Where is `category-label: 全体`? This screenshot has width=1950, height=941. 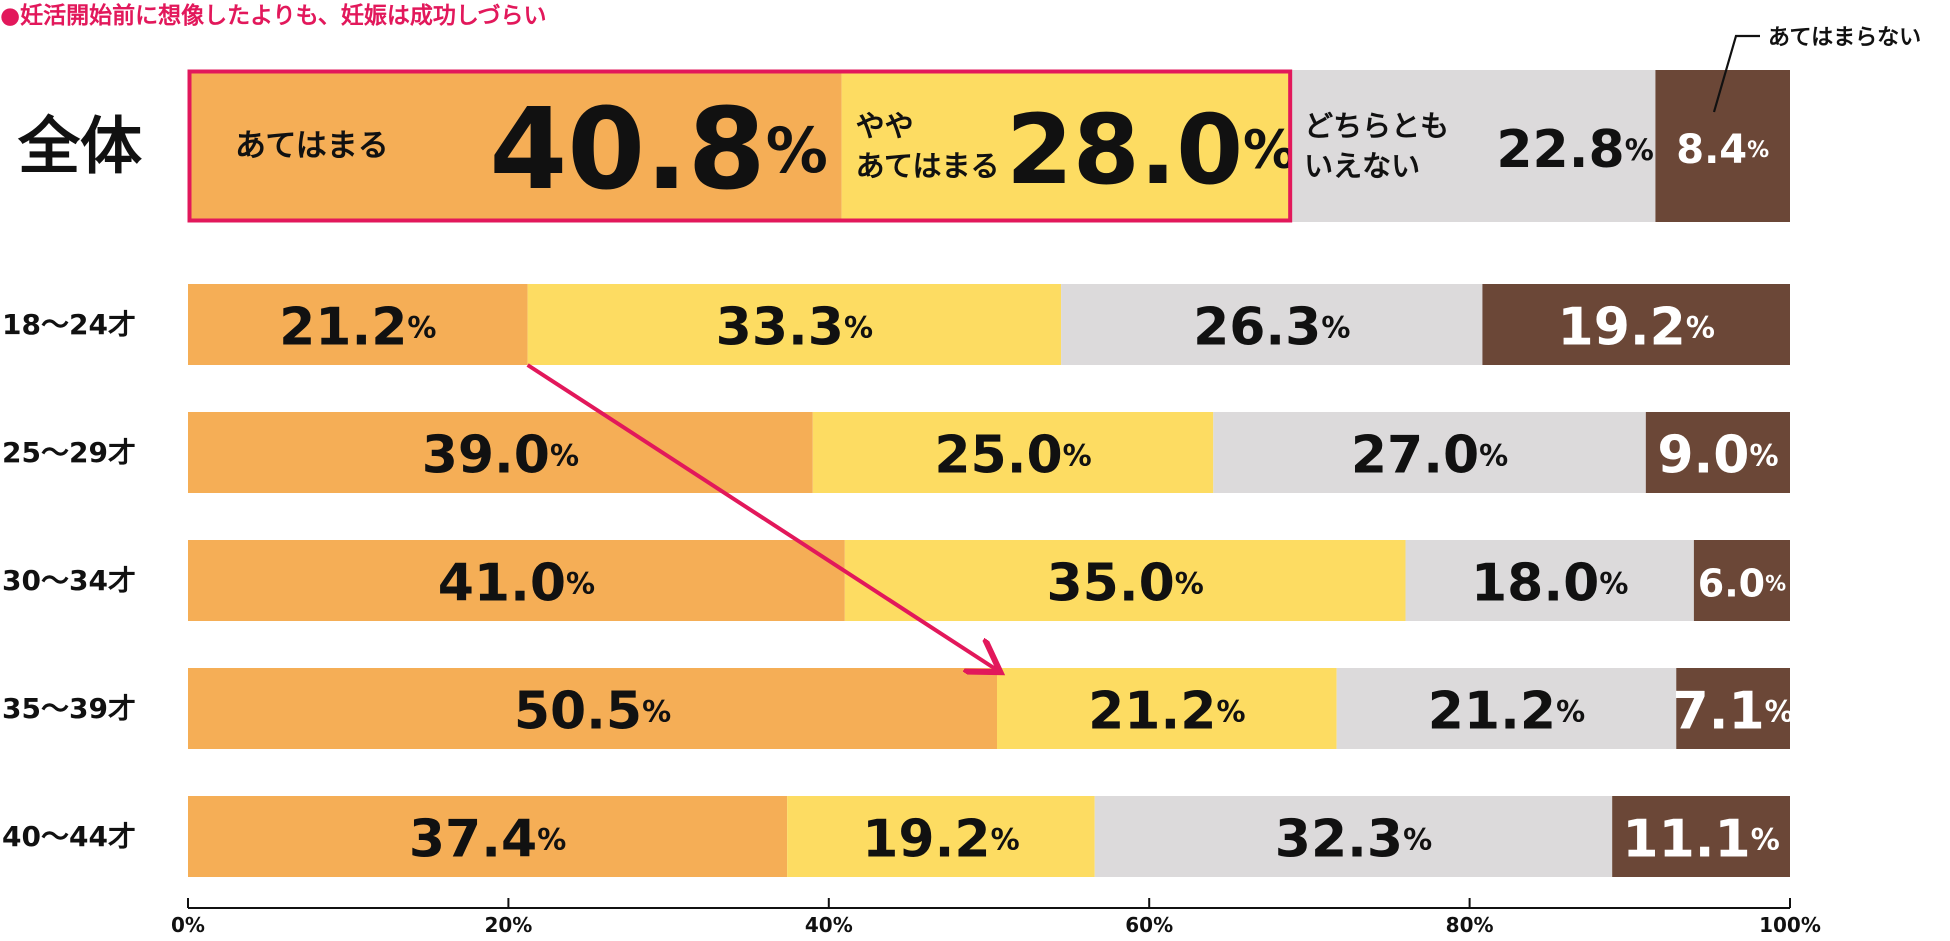
category-label: 全体 is located at coordinates (79, 146).